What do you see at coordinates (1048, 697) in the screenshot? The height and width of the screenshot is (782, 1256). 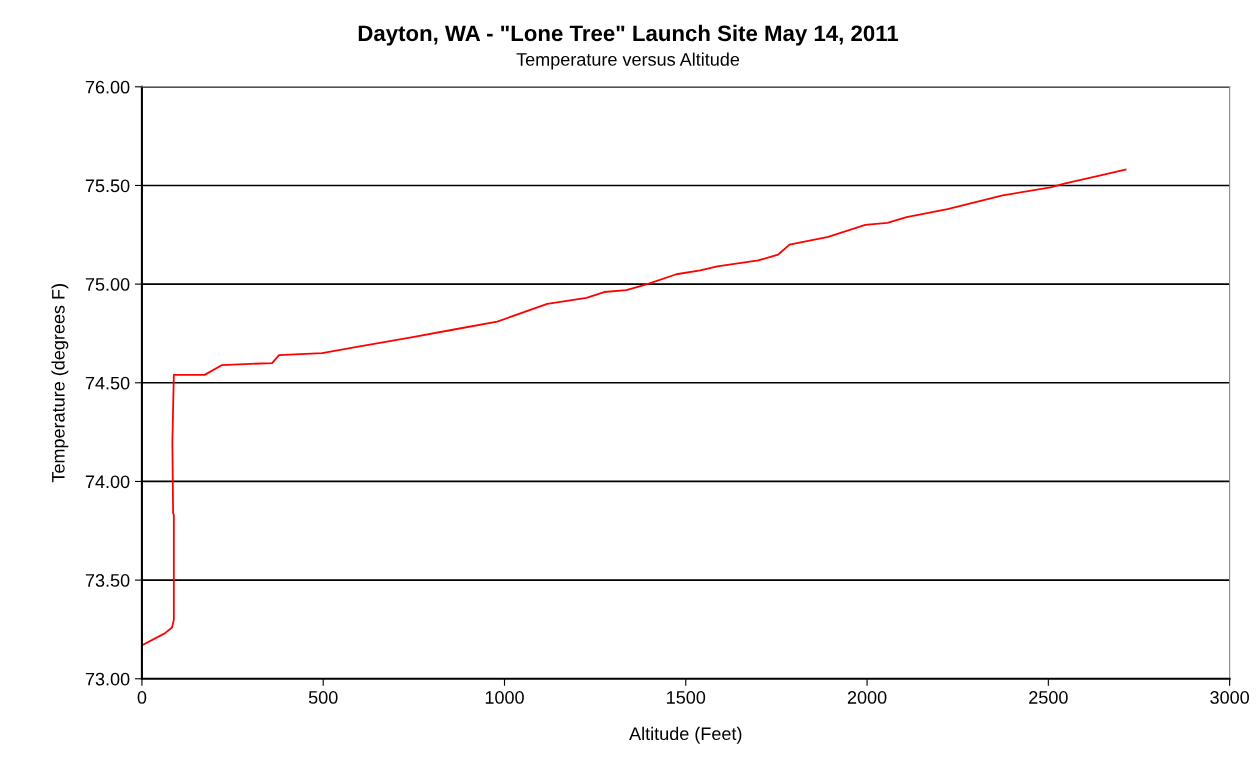 I see `x-tick-label: 2500` at bounding box center [1048, 697].